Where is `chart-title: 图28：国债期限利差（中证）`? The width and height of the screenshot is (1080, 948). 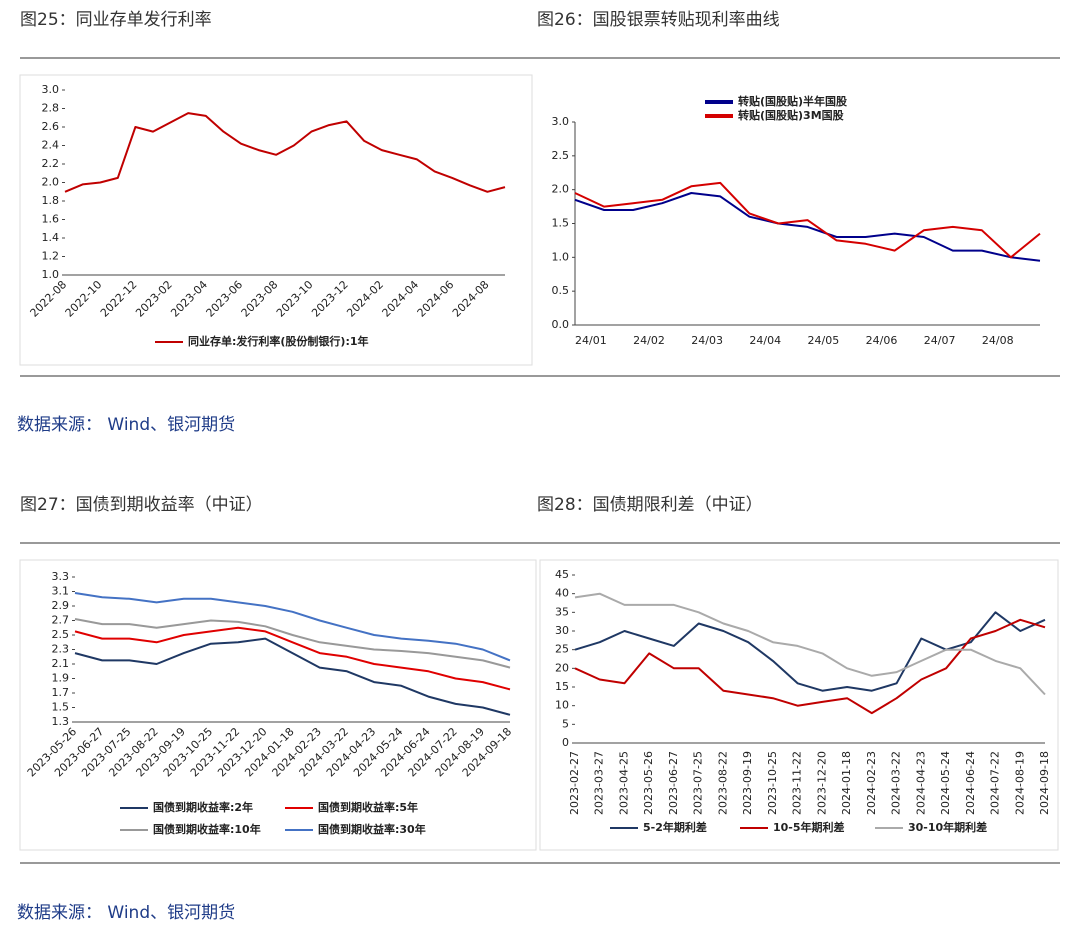
chart-title: 图28：国债期限利差（中证） is located at coordinates (650, 505).